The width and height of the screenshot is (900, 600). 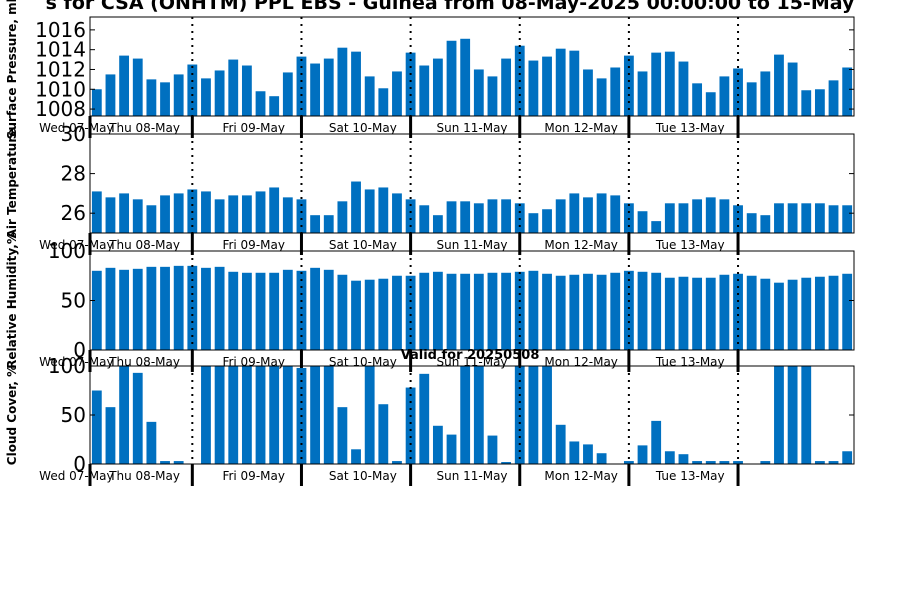 I want to click on y-tick-label: 30, so click(x=73, y=134).